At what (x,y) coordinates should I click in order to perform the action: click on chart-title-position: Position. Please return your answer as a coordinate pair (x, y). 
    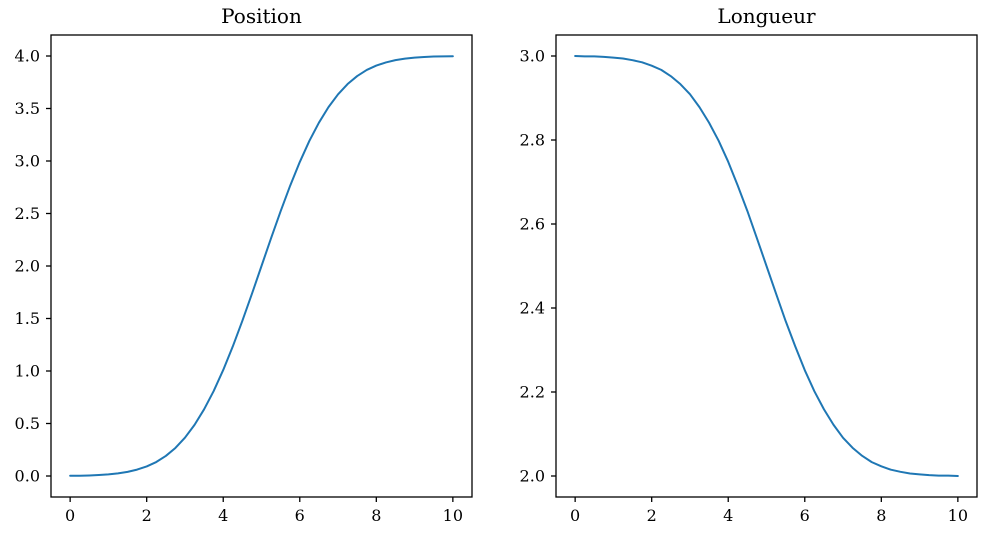
    Looking at the image, I should click on (261, 16).